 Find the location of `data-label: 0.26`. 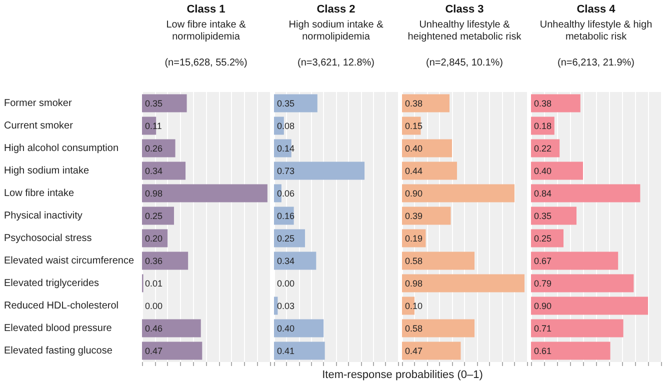

data-label: 0.26 is located at coordinates (154, 148).